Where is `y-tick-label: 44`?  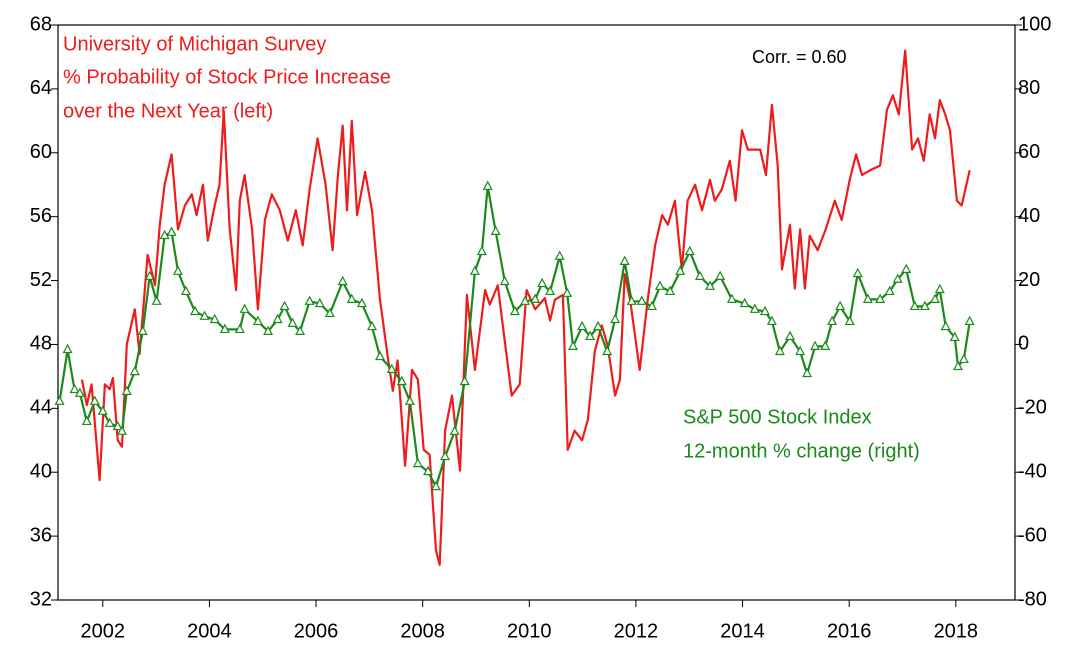 y-tick-label: 44 is located at coordinates (41, 408).